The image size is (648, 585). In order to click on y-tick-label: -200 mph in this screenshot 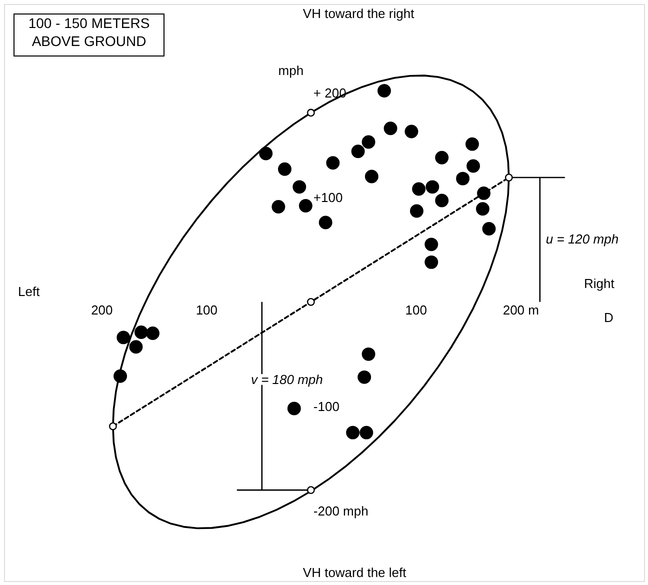, I will do `click(340, 510)`.